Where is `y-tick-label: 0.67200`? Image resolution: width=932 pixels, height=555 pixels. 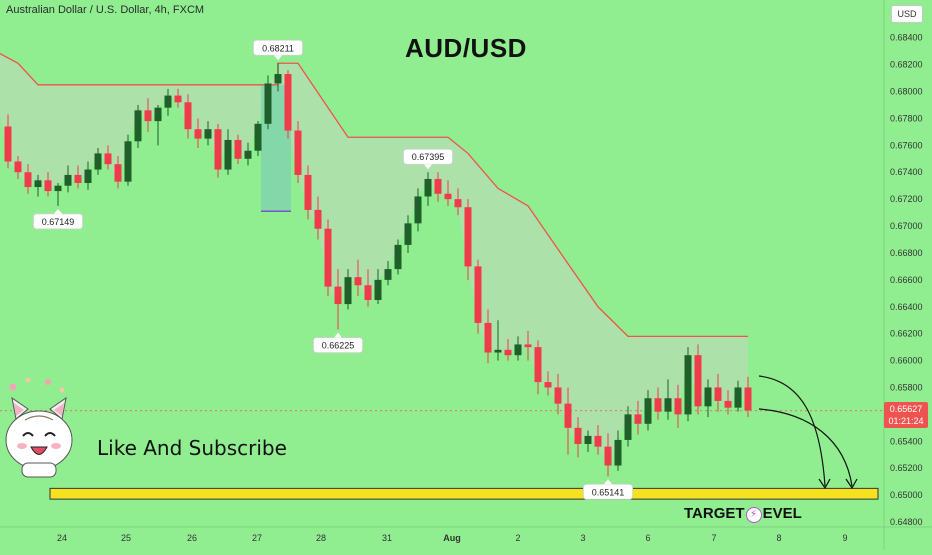 y-tick-label: 0.67200 is located at coordinates (906, 199).